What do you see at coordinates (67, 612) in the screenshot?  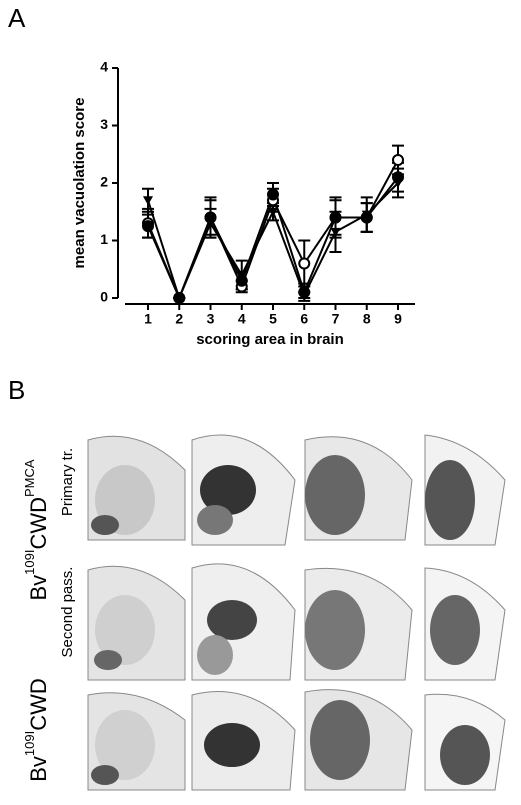 I see `row-label: Second pass.` at bounding box center [67, 612].